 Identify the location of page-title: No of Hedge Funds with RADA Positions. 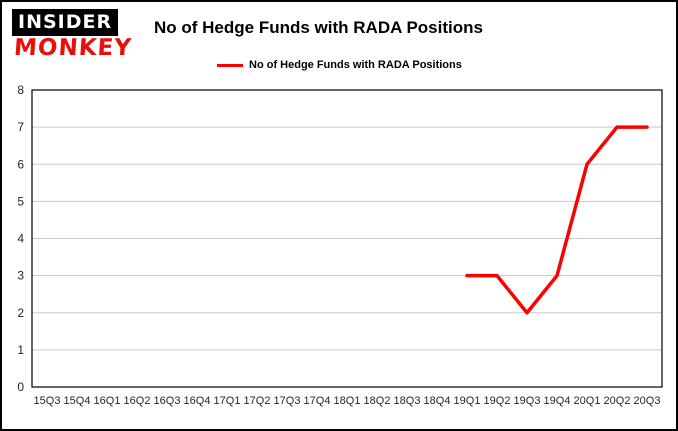
(318, 27).